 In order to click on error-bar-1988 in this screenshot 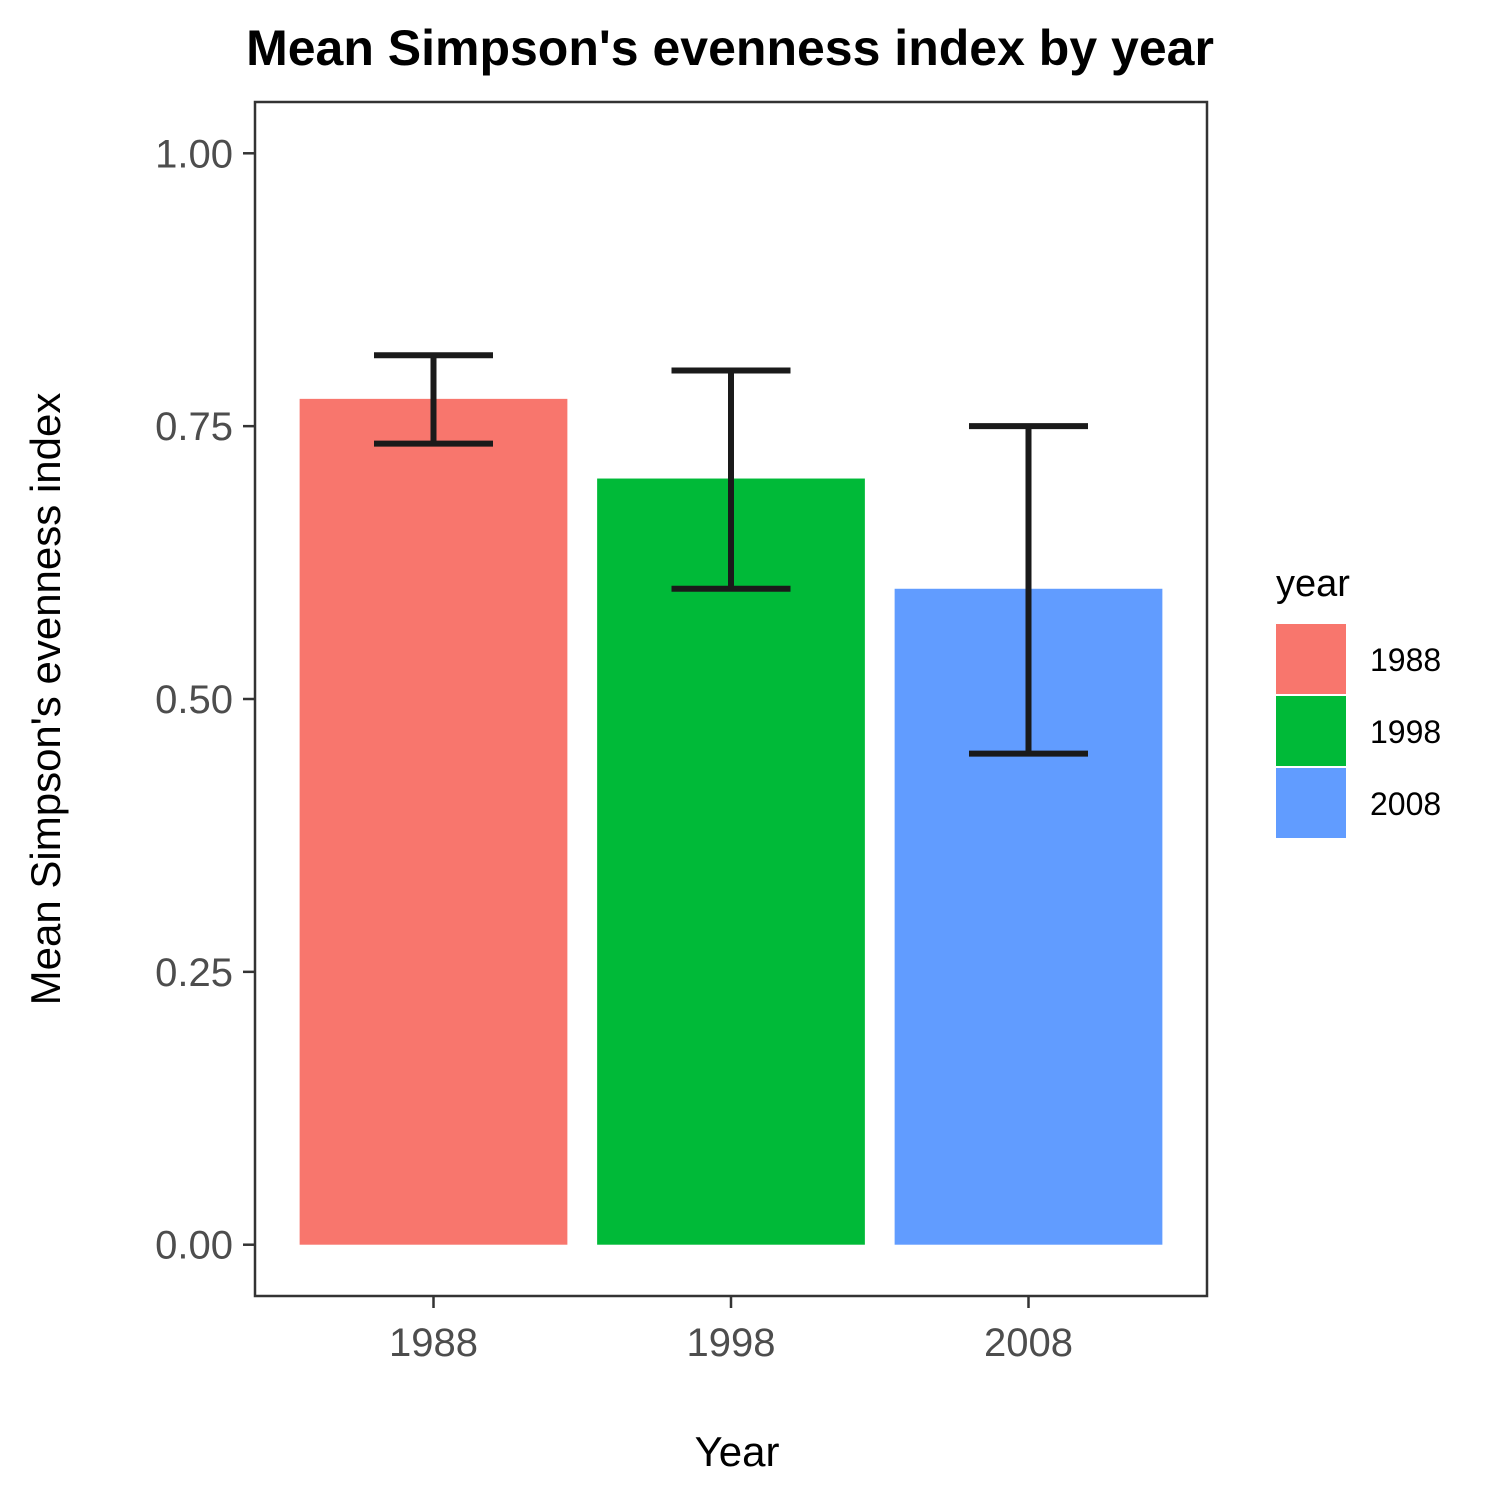, I will do `click(433, 399)`.